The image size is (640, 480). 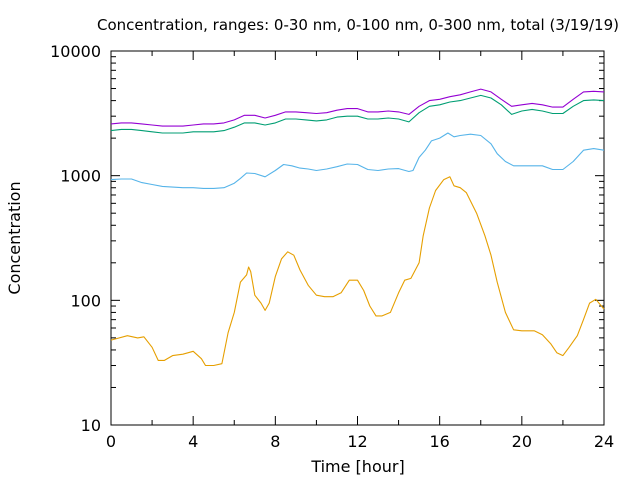 I want to click on series-0-300nm-line, so click(x=357, y=114).